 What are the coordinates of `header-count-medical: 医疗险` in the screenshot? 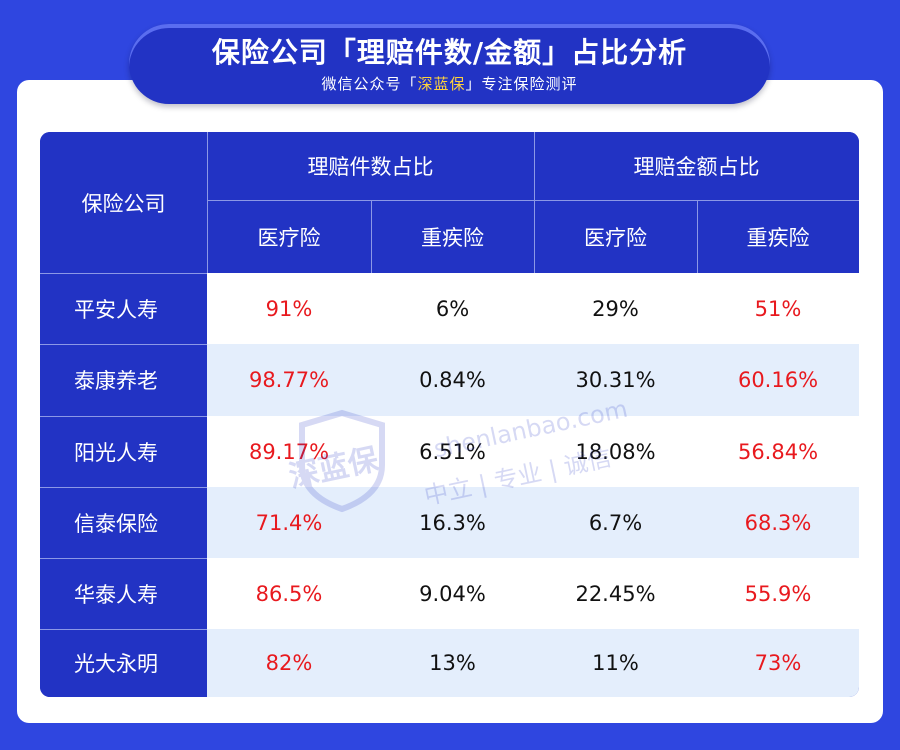 It's located at (289, 236).